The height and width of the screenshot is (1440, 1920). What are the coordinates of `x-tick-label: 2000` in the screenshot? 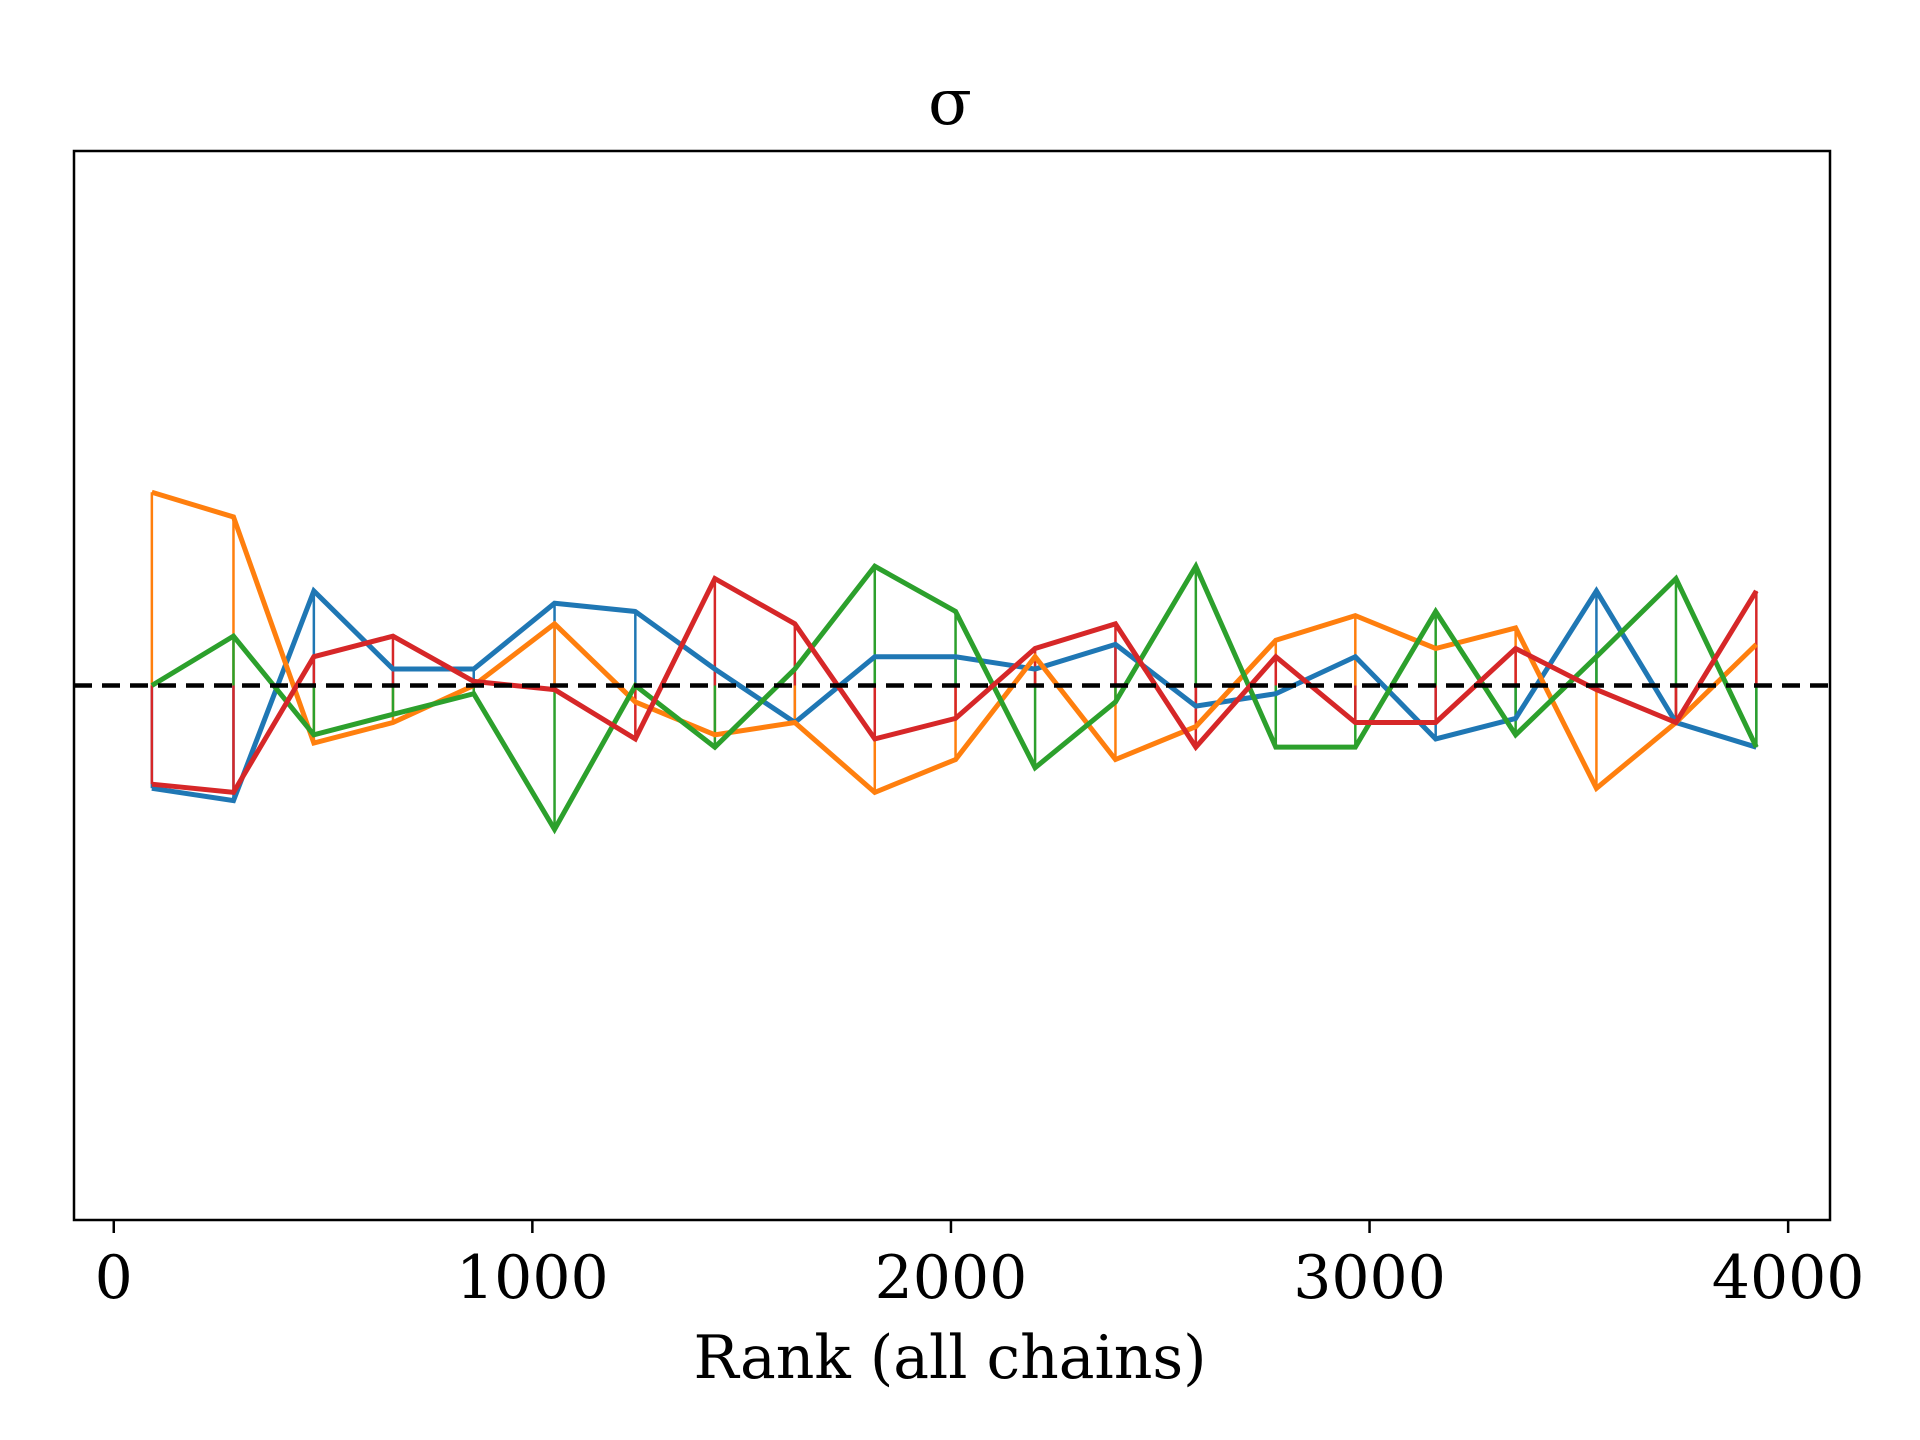 It's located at (951, 1278).